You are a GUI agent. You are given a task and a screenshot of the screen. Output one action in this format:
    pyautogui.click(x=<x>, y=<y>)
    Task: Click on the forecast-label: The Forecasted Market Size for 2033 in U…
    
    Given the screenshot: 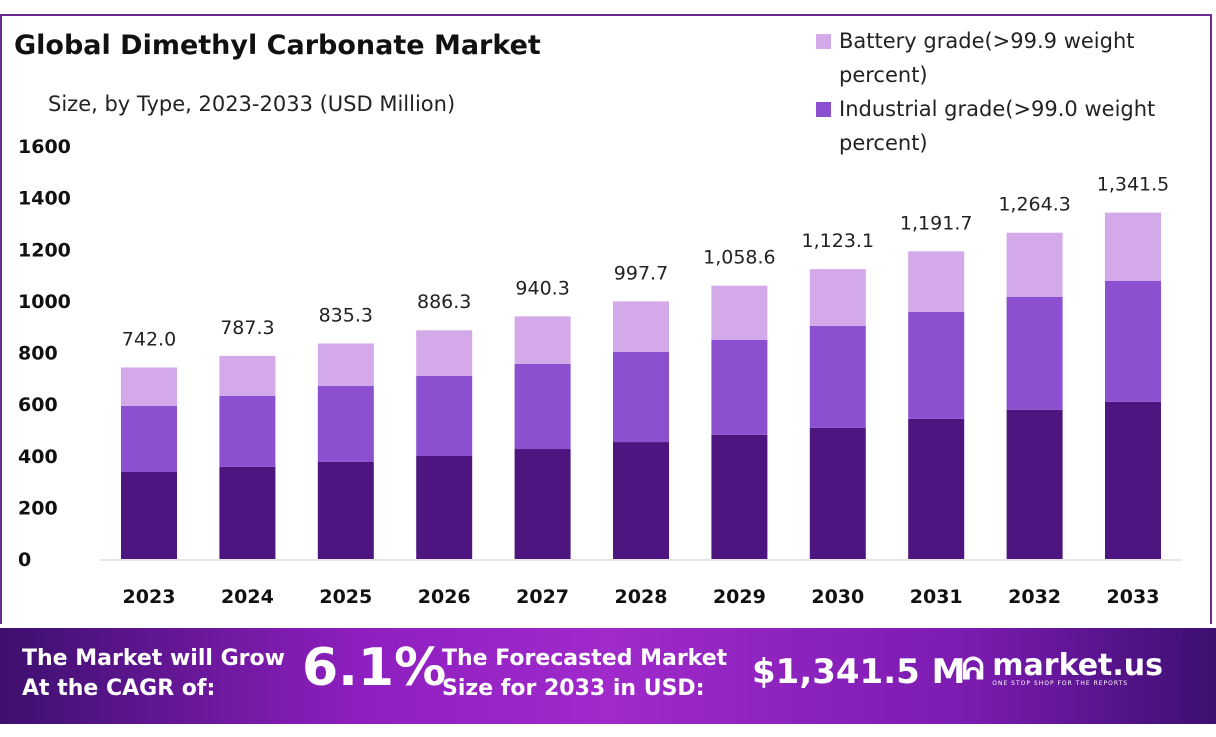 What is the action you would take?
    pyautogui.click(x=584, y=674)
    